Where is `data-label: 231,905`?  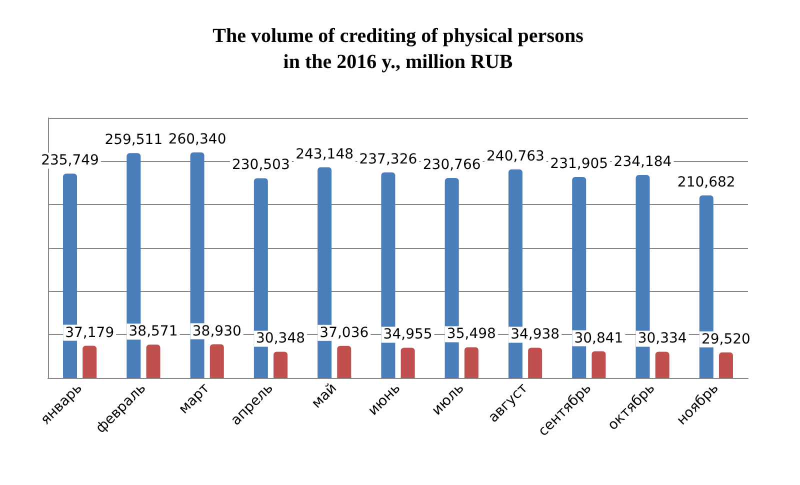
data-label: 231,905 is located at coordinates (579, 164).